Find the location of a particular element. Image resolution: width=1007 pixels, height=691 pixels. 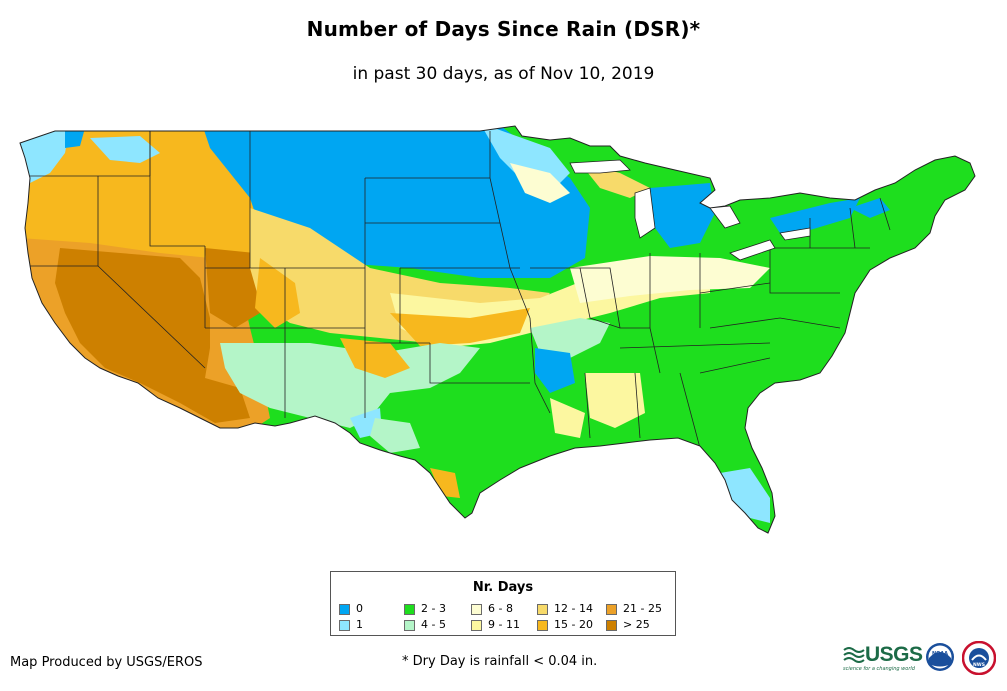

nws-logo-icon: NWS is located at coordinates (979, 658).